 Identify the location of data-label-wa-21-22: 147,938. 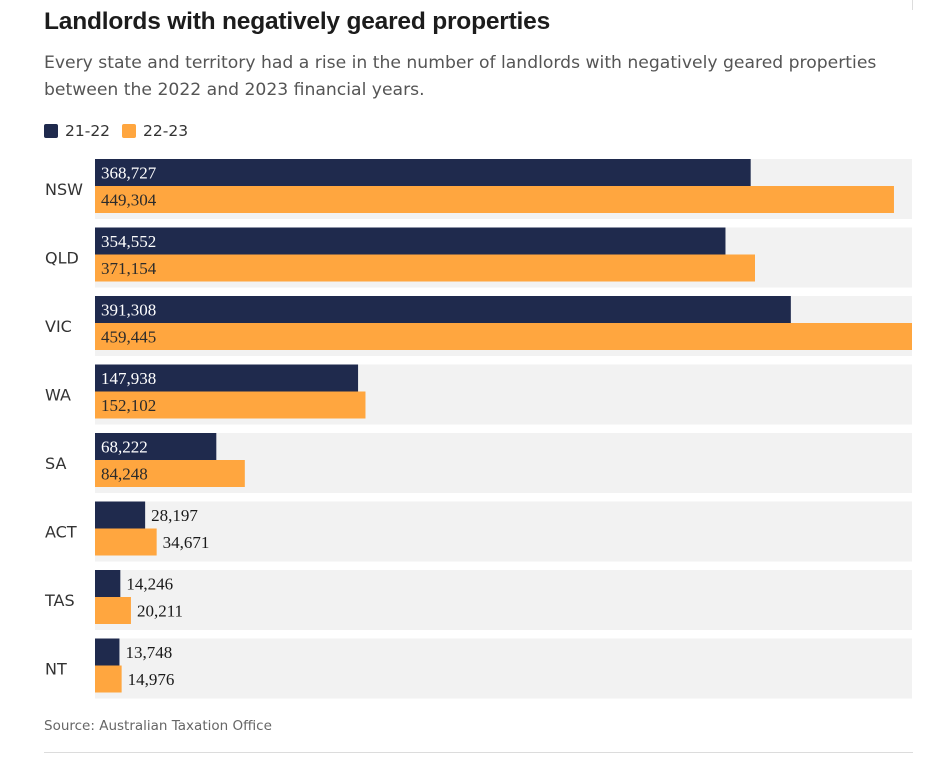
(128, 378).